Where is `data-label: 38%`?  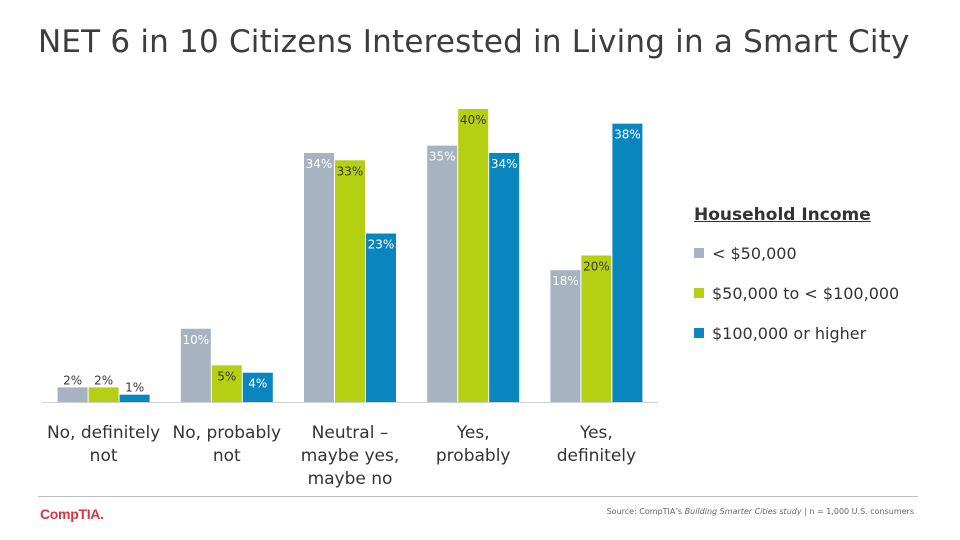
data-label: 38% is located at coordinates (627, 135).